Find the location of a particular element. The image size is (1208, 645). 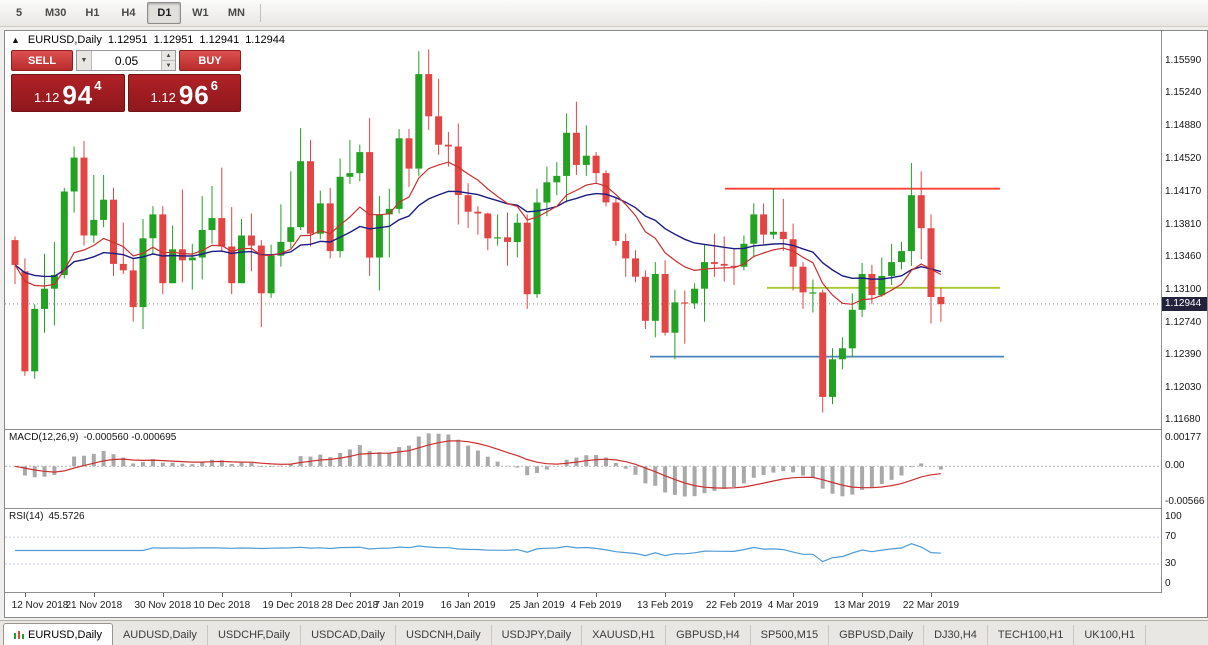

price-tick-label: 1.11680 is located at coordinates (1183, 419).